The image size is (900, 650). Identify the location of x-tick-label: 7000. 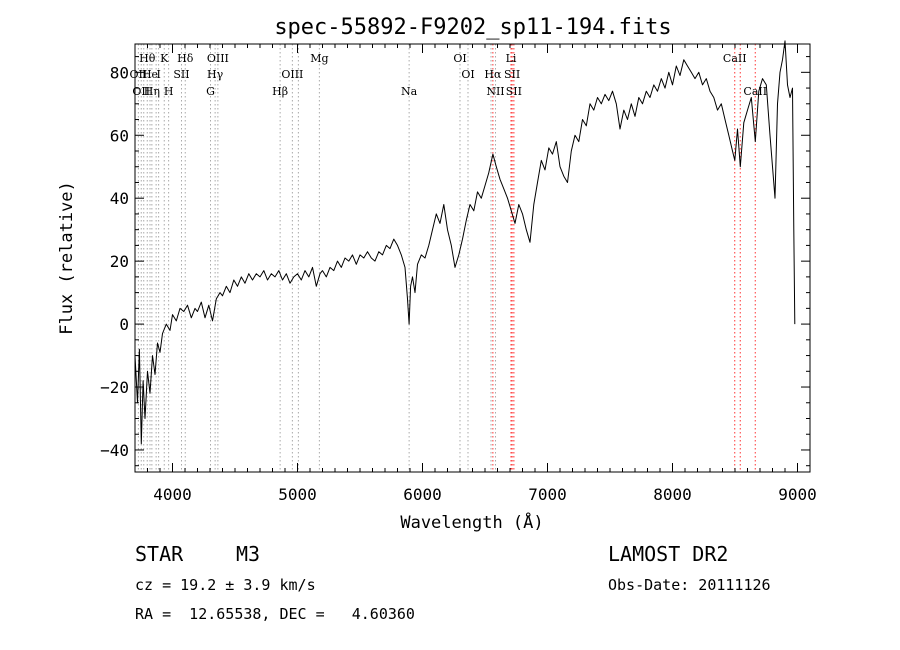
(547, 494).